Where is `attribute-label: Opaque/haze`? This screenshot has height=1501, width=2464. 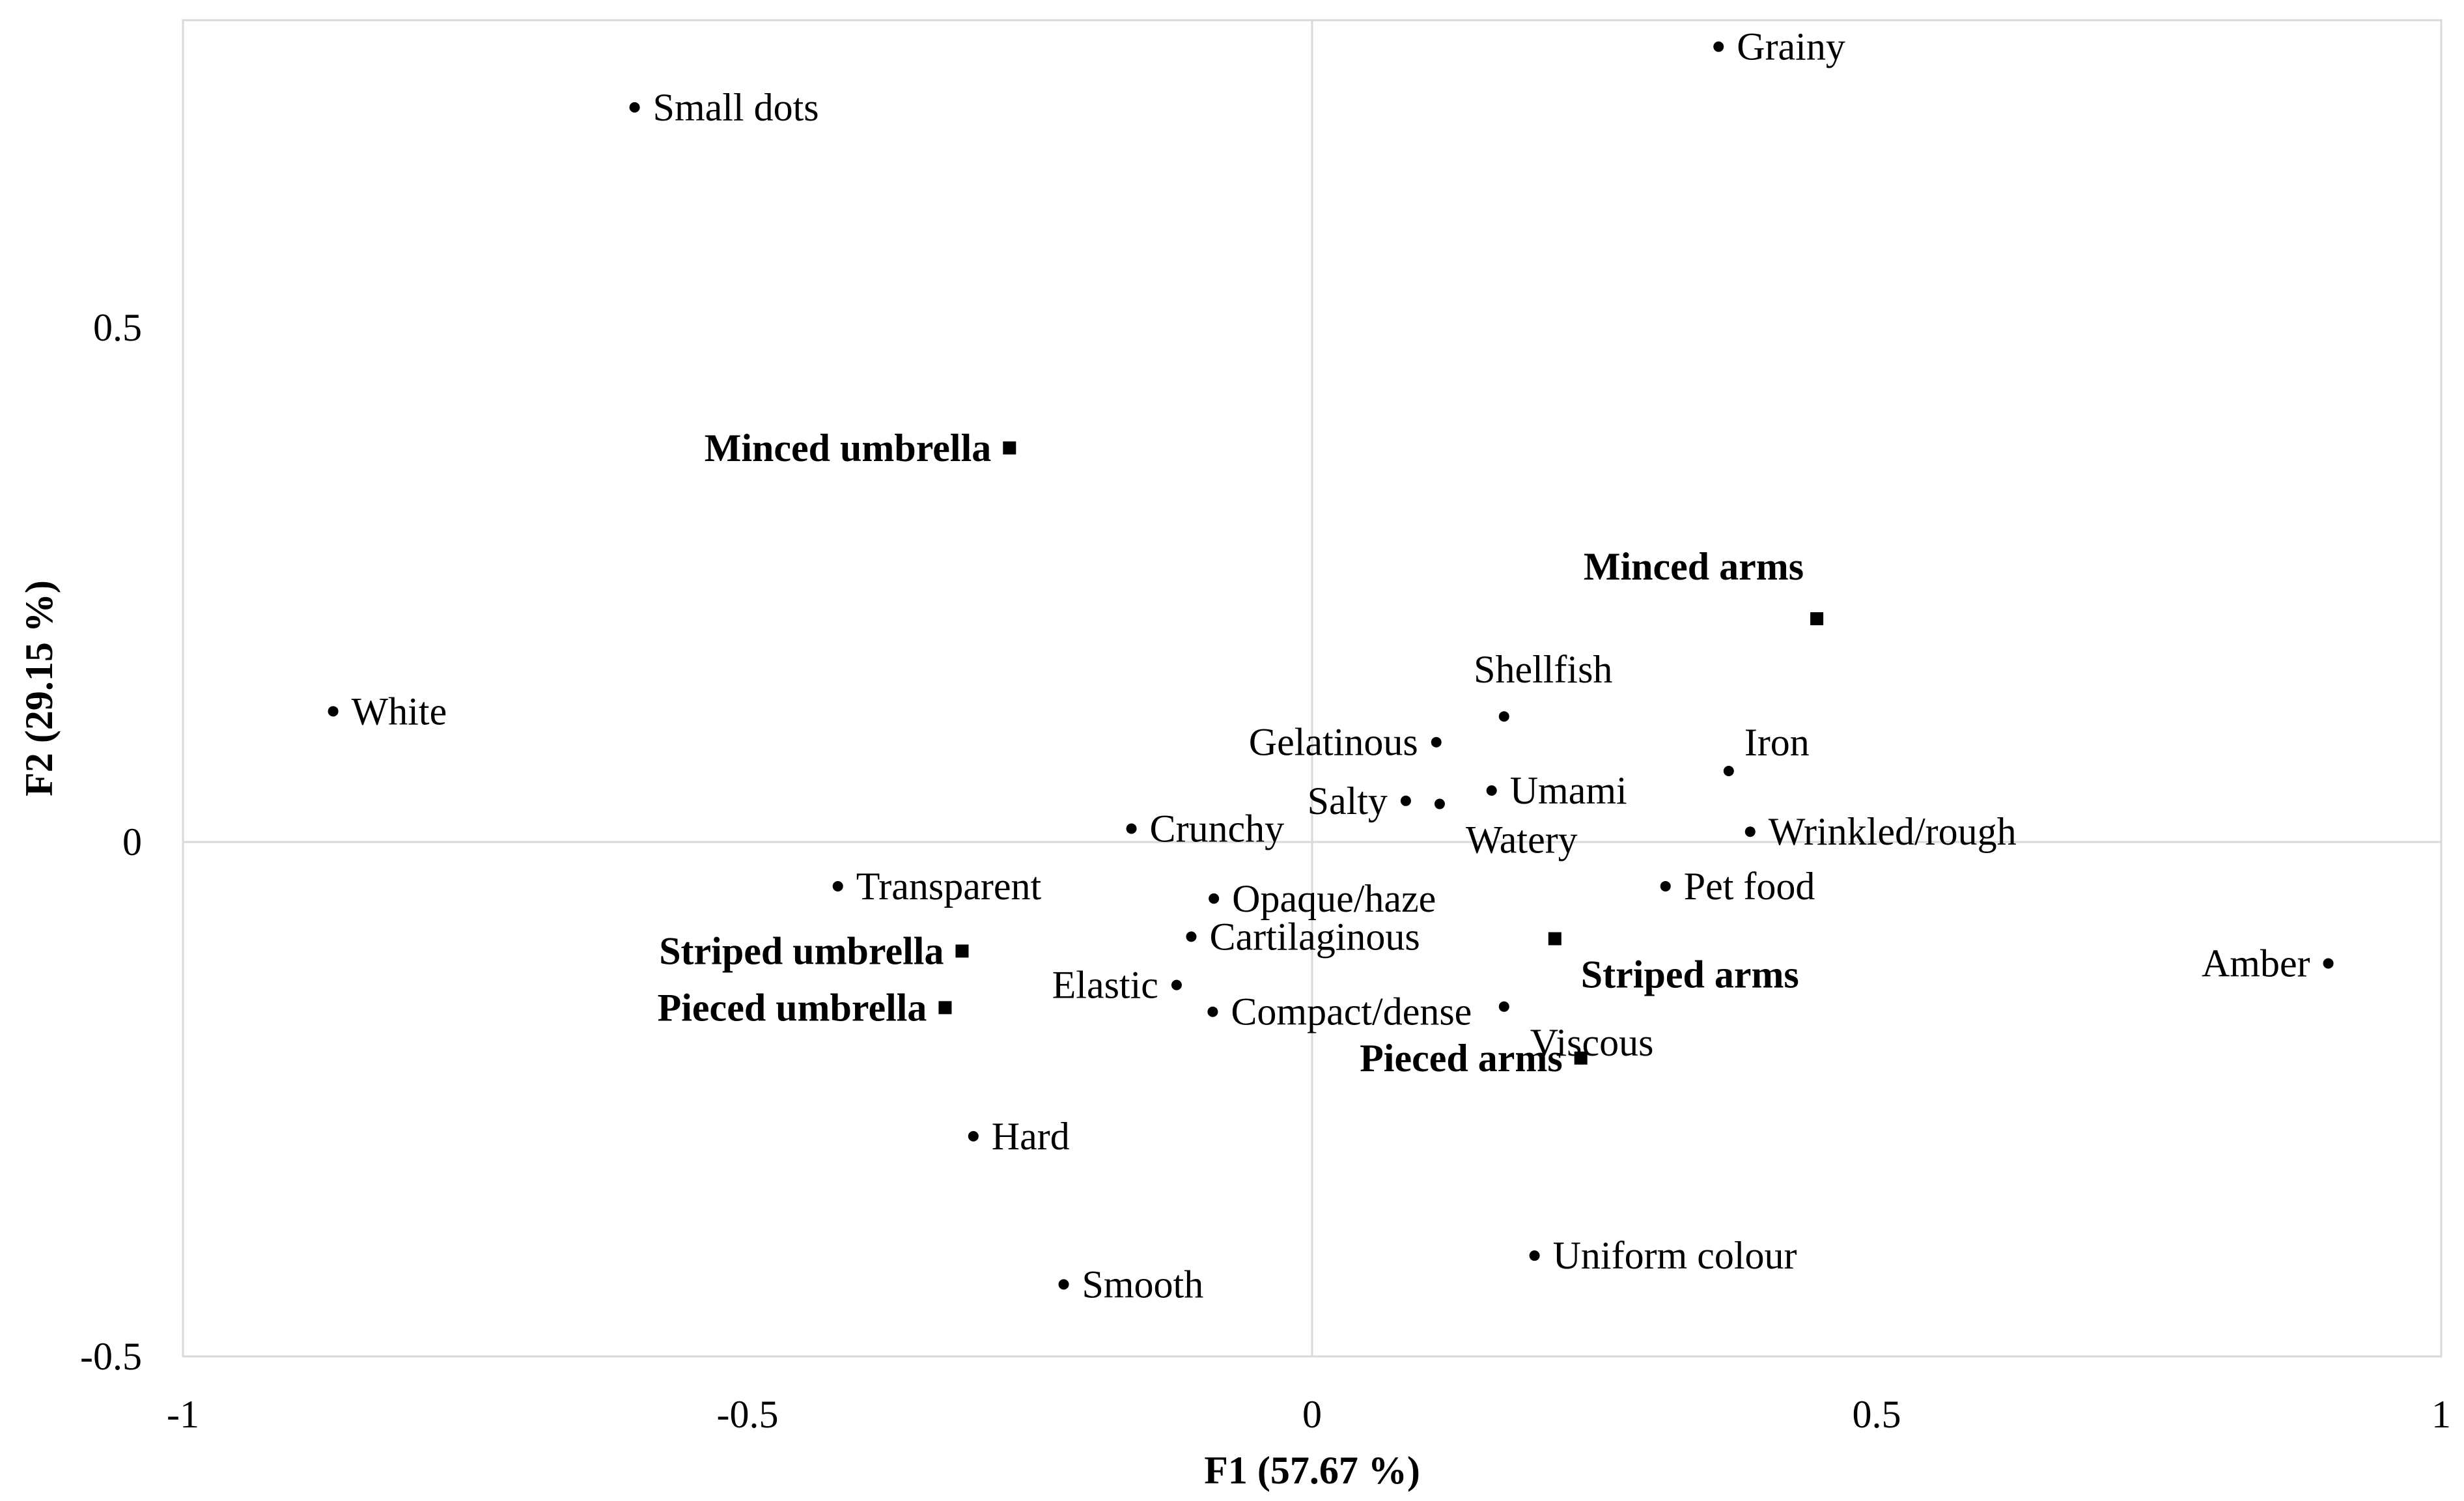
attribute-label: Opaque/haze is located at coordinates (1334, 898).